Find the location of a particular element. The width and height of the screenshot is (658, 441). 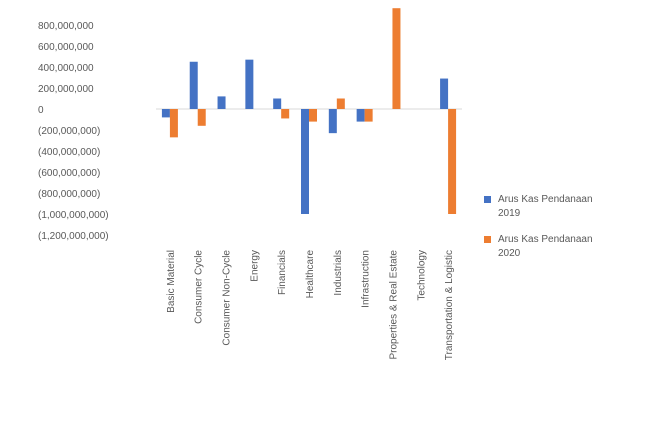

y-tick-label: (800,000,000) is located at coordinates (69, 194).